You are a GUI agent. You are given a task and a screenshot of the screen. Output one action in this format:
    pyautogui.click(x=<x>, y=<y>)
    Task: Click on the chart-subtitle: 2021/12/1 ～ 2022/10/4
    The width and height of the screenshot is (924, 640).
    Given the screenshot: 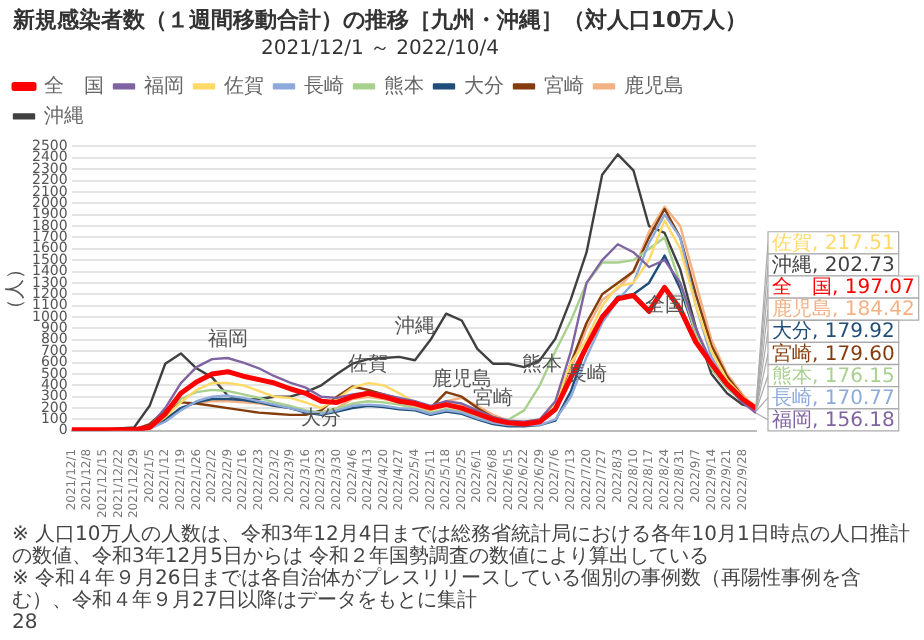 What is the action you would take?
    pyautogui.click(x=380, y=48)
    